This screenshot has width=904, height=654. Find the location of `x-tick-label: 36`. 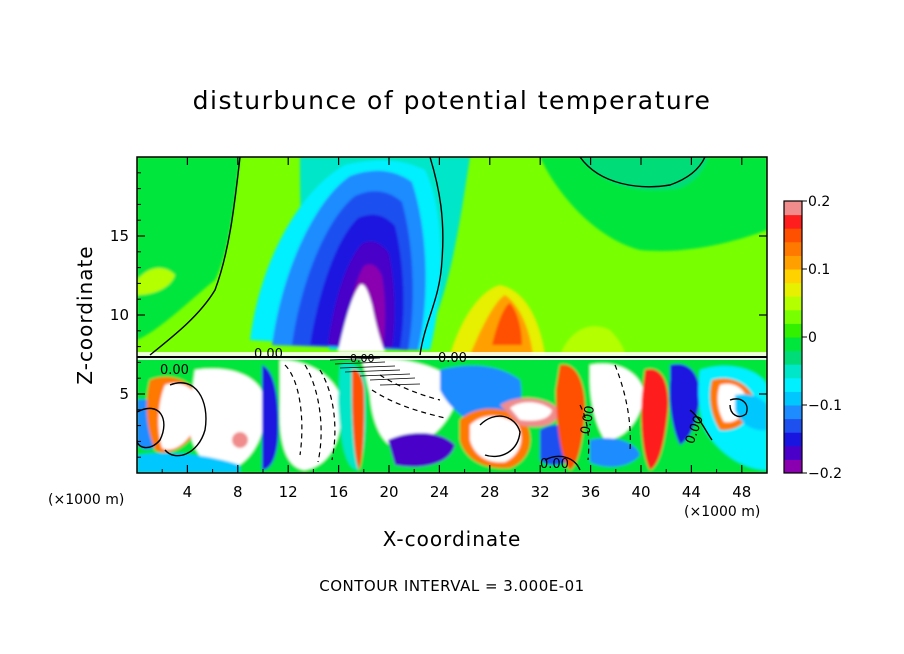

x-tick-label: 36 is located at coordinates (590, 492).